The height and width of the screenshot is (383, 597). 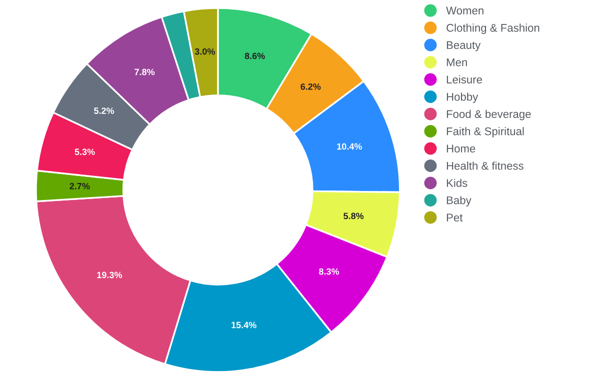 I want to click on legend-label: Hobby, so click(x=462, y=97).